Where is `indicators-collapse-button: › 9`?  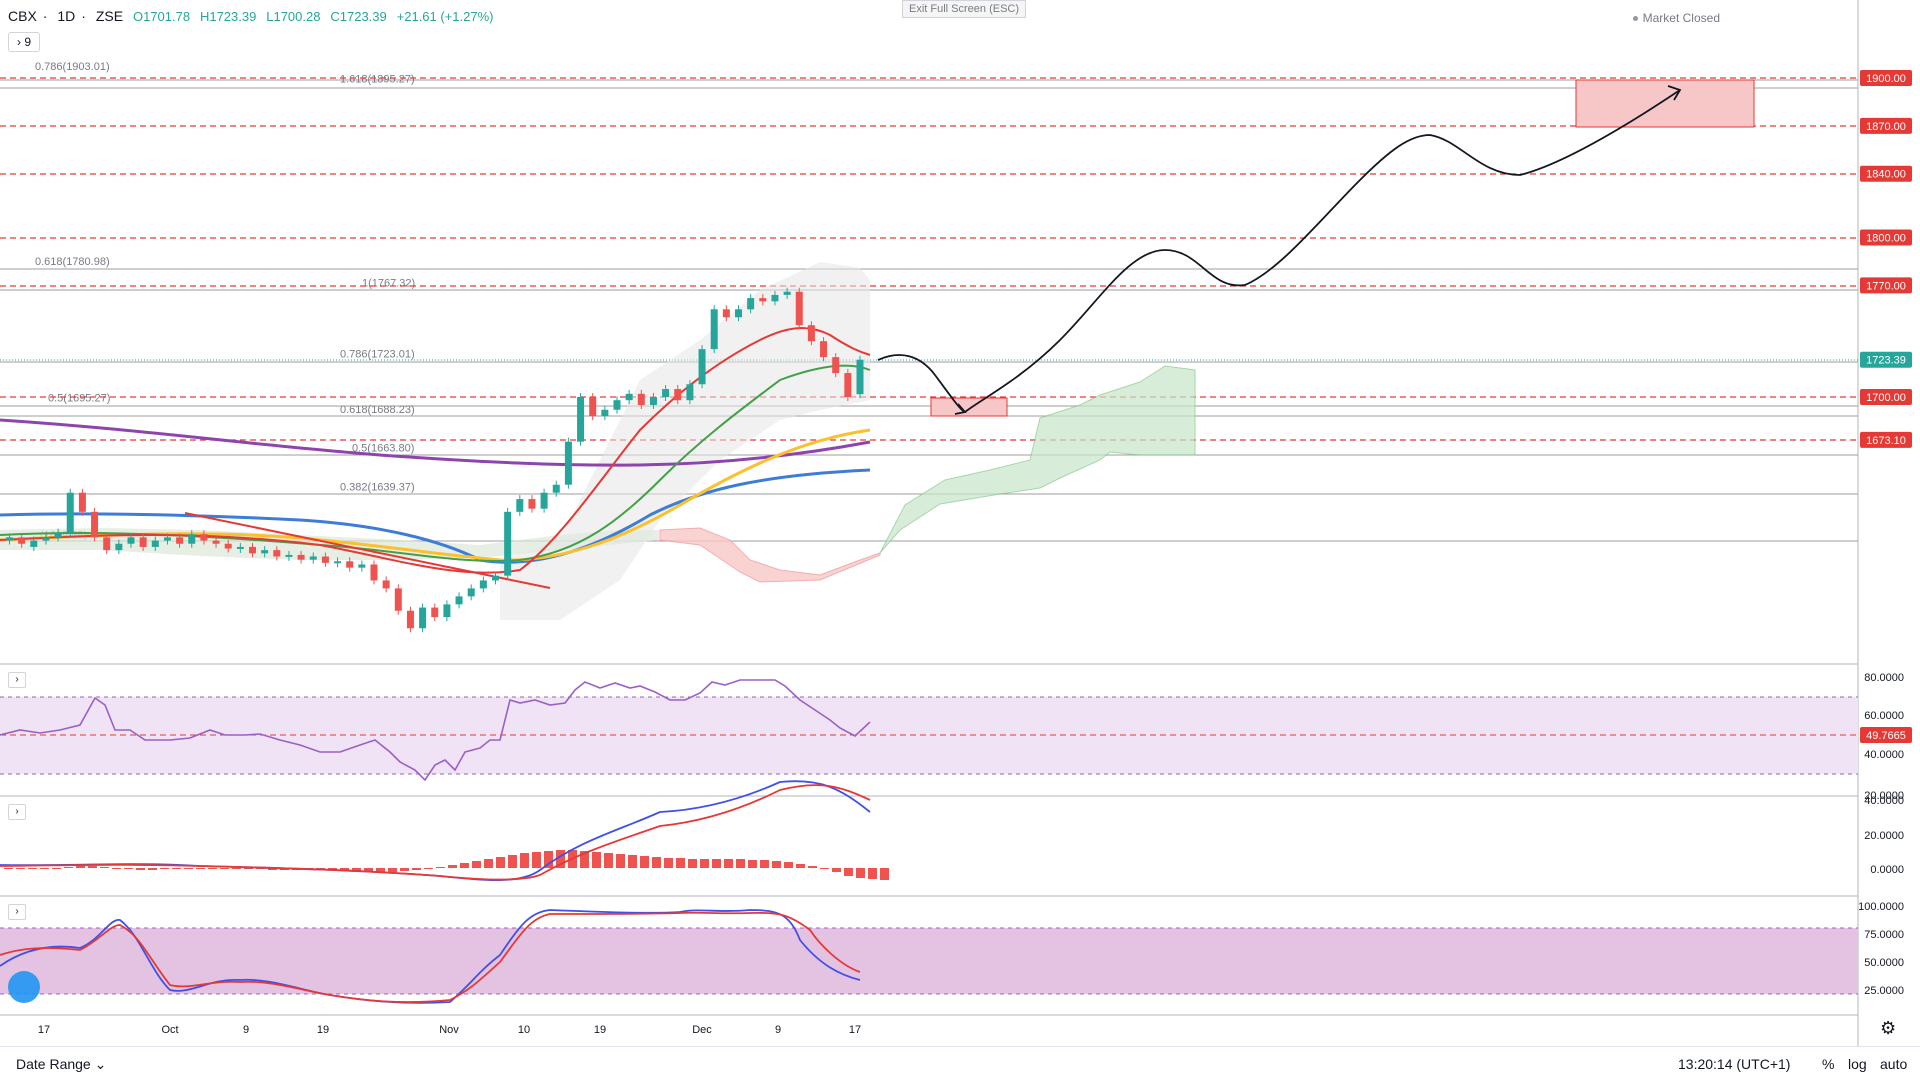 indicators-collapse-button: › 9 is located at coordinates (24, 42).